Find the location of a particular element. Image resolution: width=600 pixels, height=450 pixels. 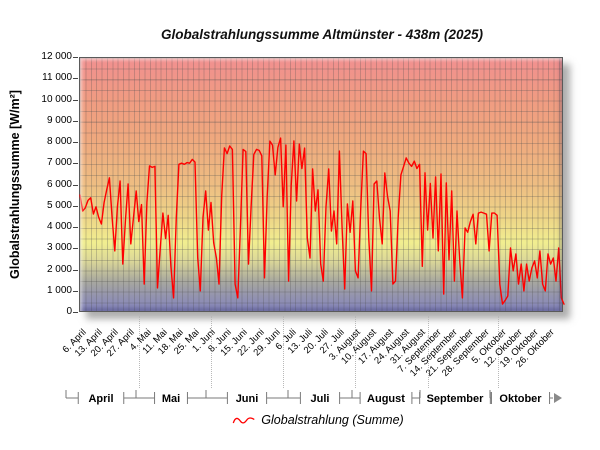

month-label: April is located at coordinates (100, 399).